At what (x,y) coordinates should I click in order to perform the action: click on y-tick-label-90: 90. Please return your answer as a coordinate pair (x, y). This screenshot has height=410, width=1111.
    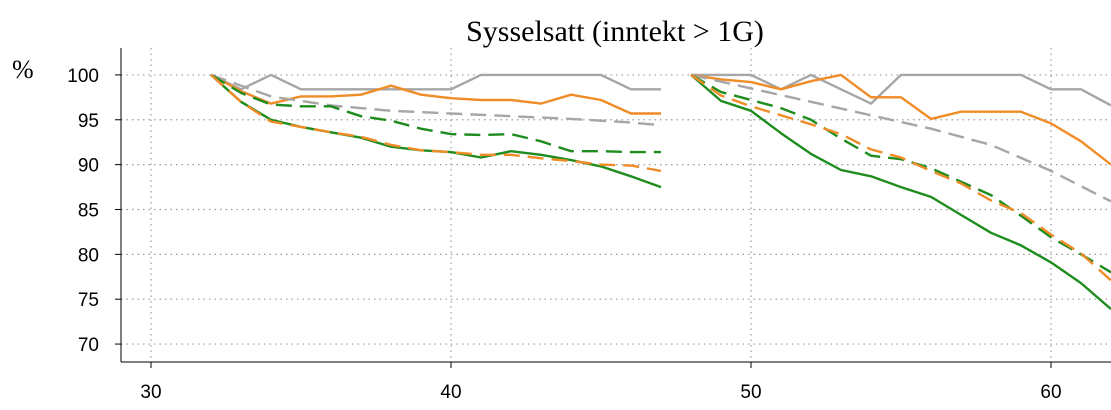
    Looking at the image, I should click on (88, 166).